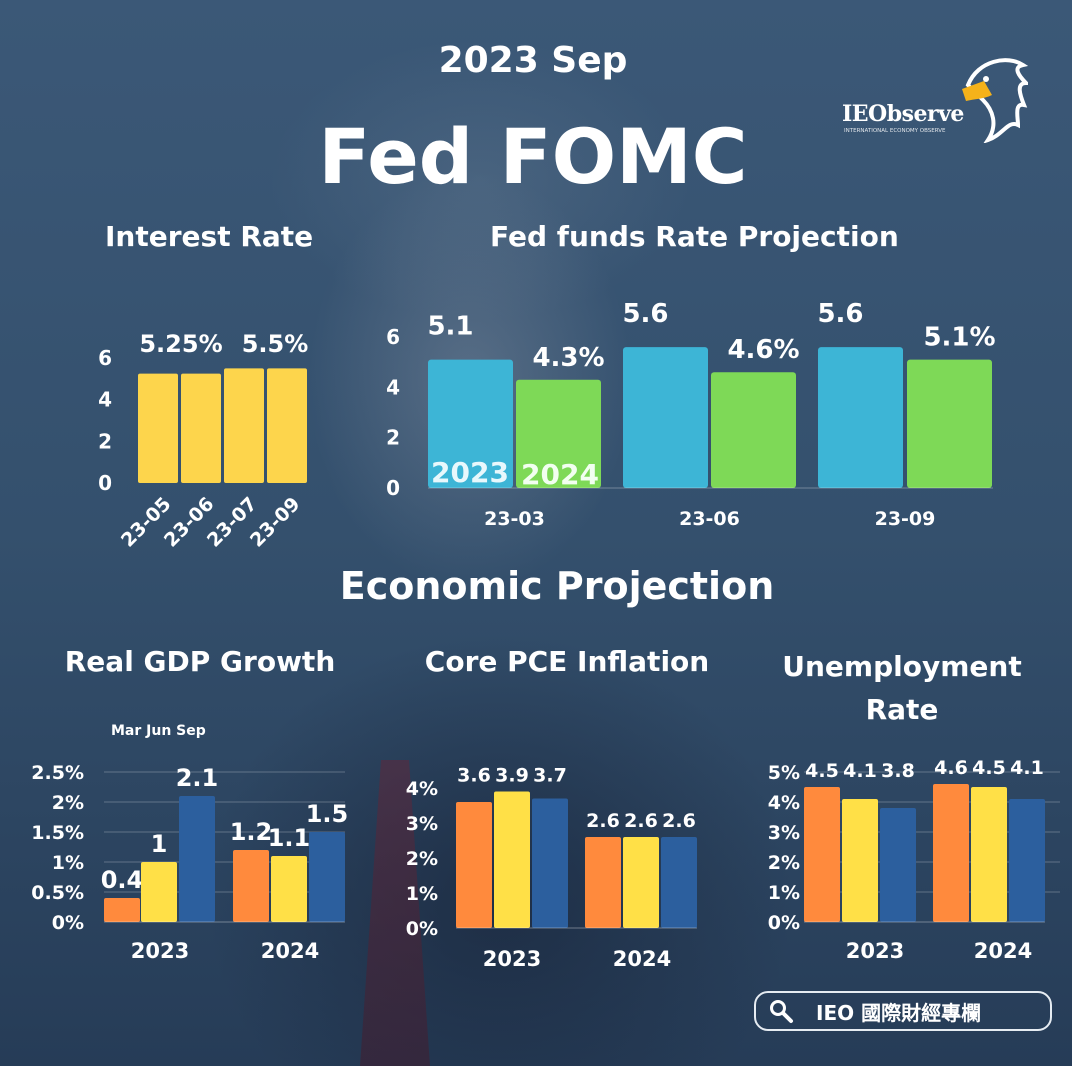  I want to click on fed-funds-title: Fed funds Rate Projection, so click(694, 236).